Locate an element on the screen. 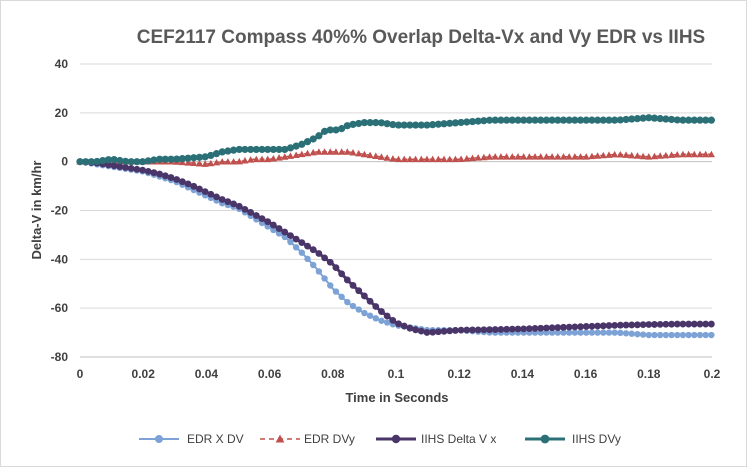 The image size is (747, 467). y-tick-label: 40 is located at coordinates (62, 64).